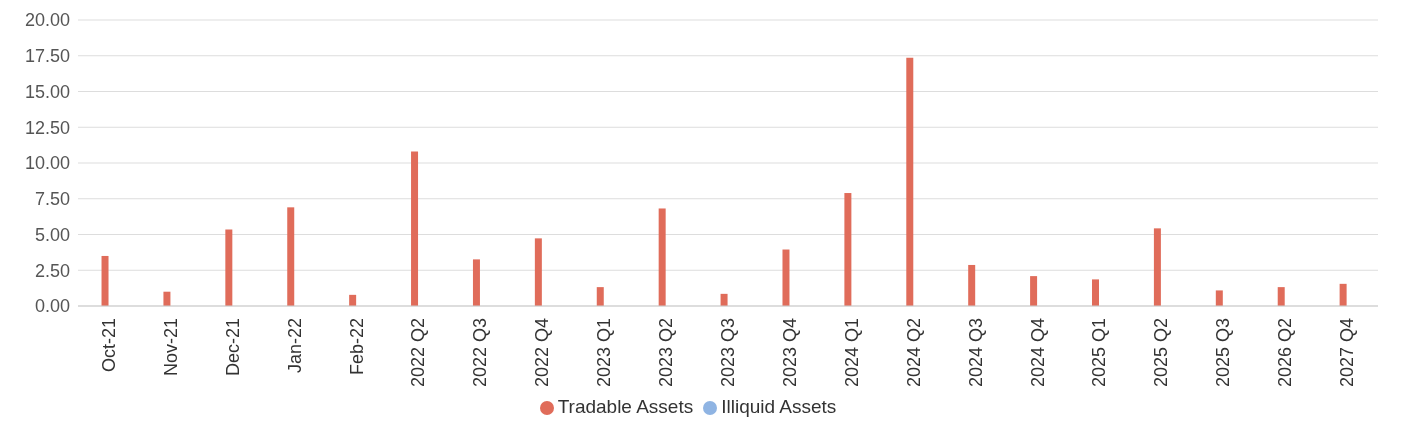  Describe the element at coordinates (170, 347) in the screenshot. I see `x-tick-label: Nov-21` at that location.